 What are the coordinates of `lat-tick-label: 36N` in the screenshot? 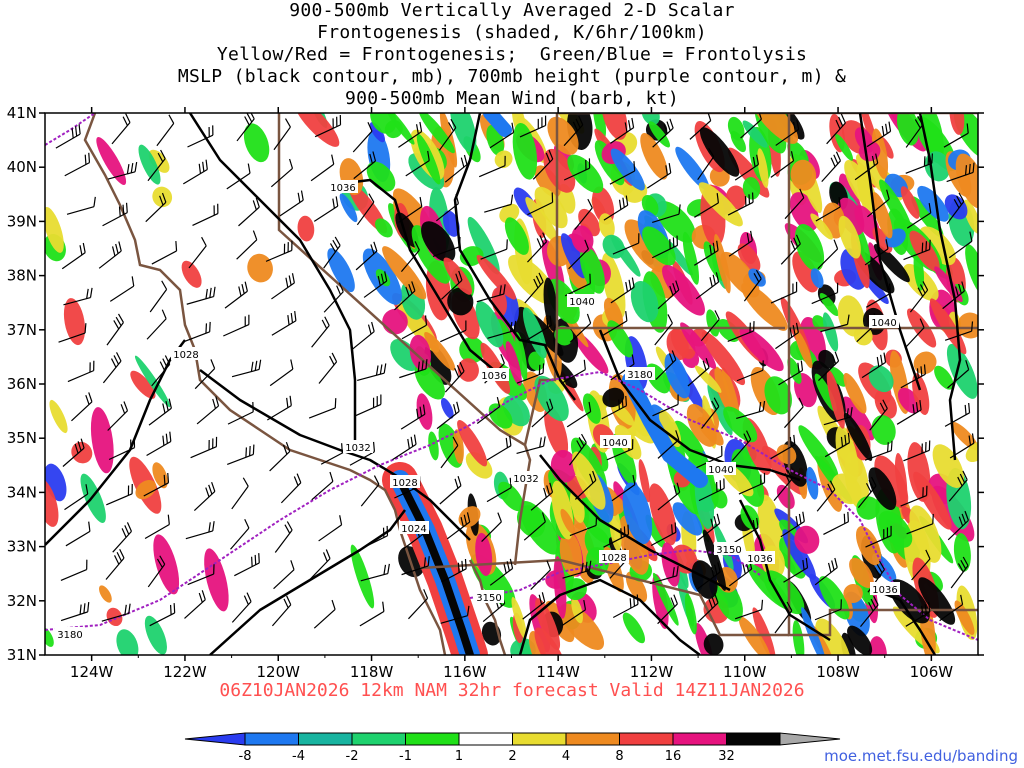 It's located at (22, 384).